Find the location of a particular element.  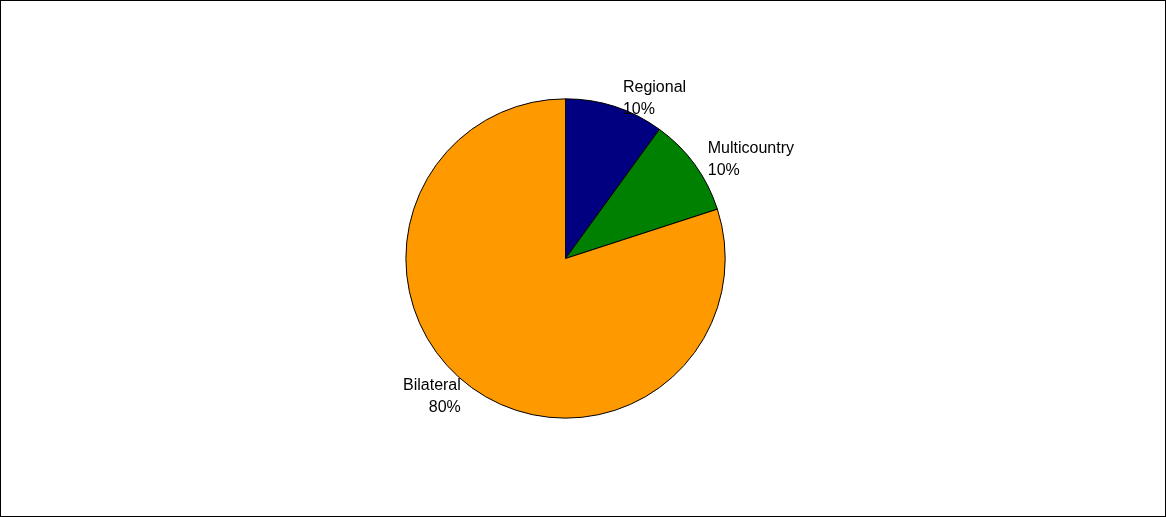

data-label: 80% is located at coordinates (444, 407).